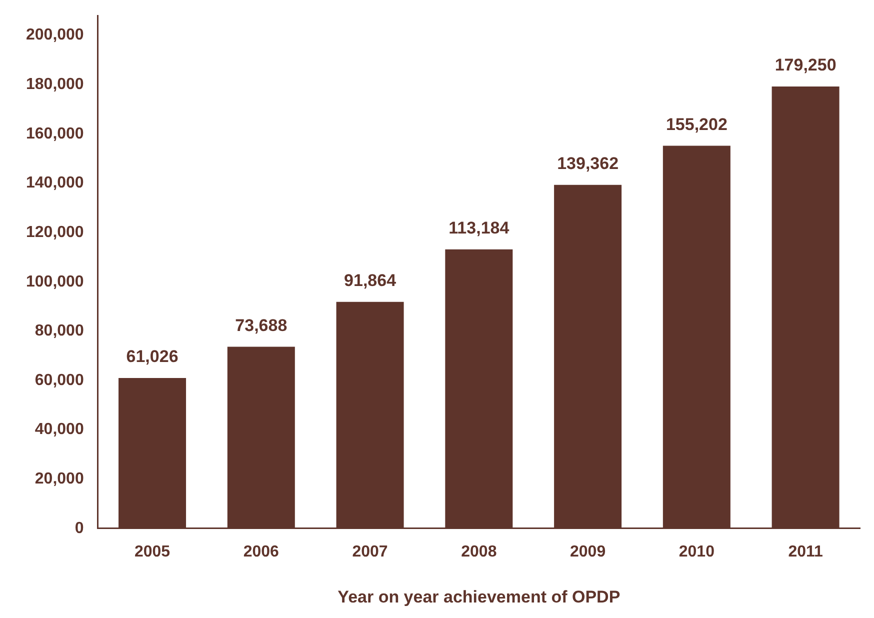 This screenshot has width=874, height=618. I want to click on y-tick-label: 60,000, so click(59, 380).